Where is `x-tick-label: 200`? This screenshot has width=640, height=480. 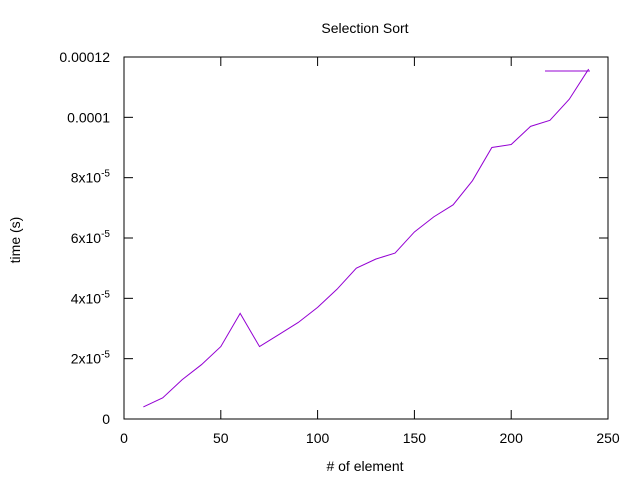 x-tick-label: 200 is located at coordinates (512, 438).